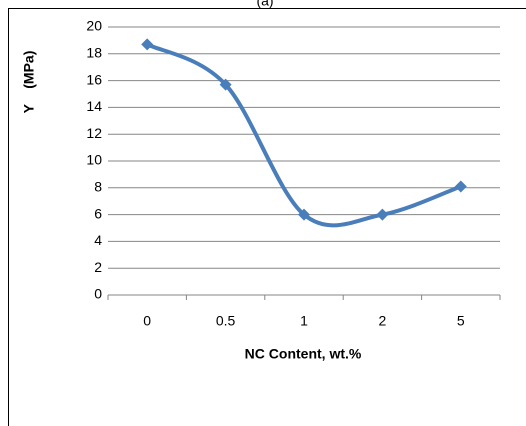  I want to click on y-tick-label: 0, so click(98, 294).